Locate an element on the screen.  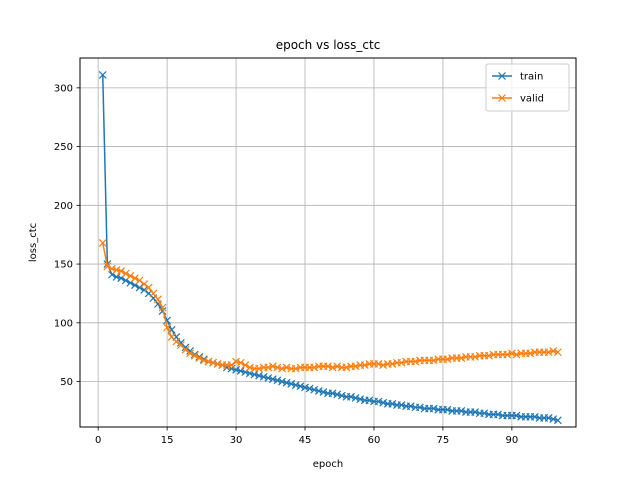
y-tick-label: 300 is located at coordinates (63, 88).